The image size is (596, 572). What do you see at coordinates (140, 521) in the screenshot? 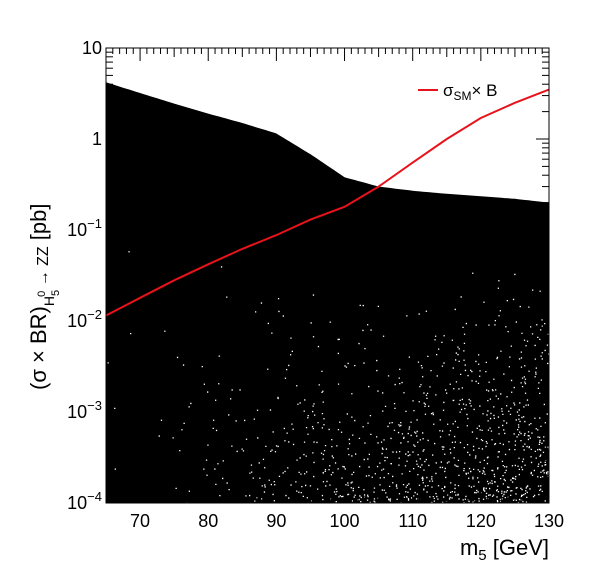
I see `x-tick-label: 70` at bounding box center [140, 521].